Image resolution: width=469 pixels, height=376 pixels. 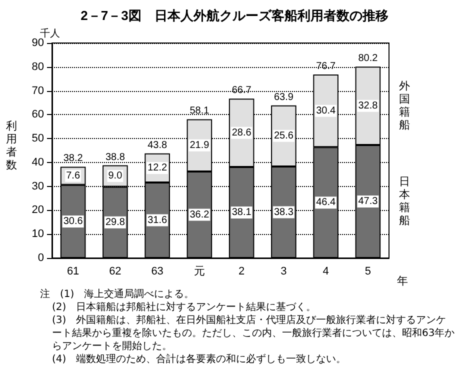 I want to click on x-tick-label: 4, so click(x=325, y=272).